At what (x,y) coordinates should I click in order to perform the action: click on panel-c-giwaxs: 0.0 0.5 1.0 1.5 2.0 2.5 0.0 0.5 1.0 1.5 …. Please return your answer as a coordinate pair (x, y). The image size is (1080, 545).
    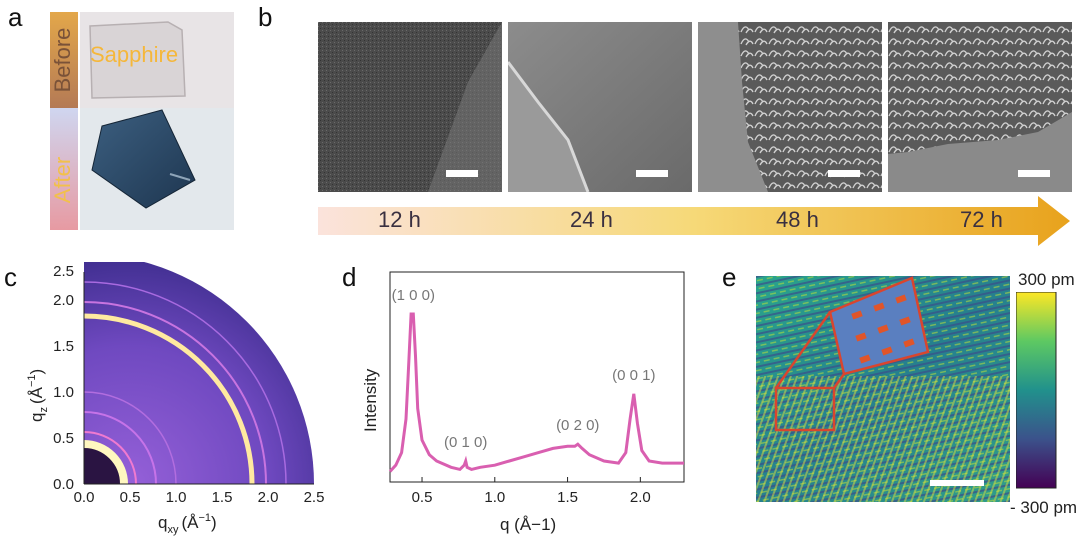
    Looking at the image, I should click on (175, 399).